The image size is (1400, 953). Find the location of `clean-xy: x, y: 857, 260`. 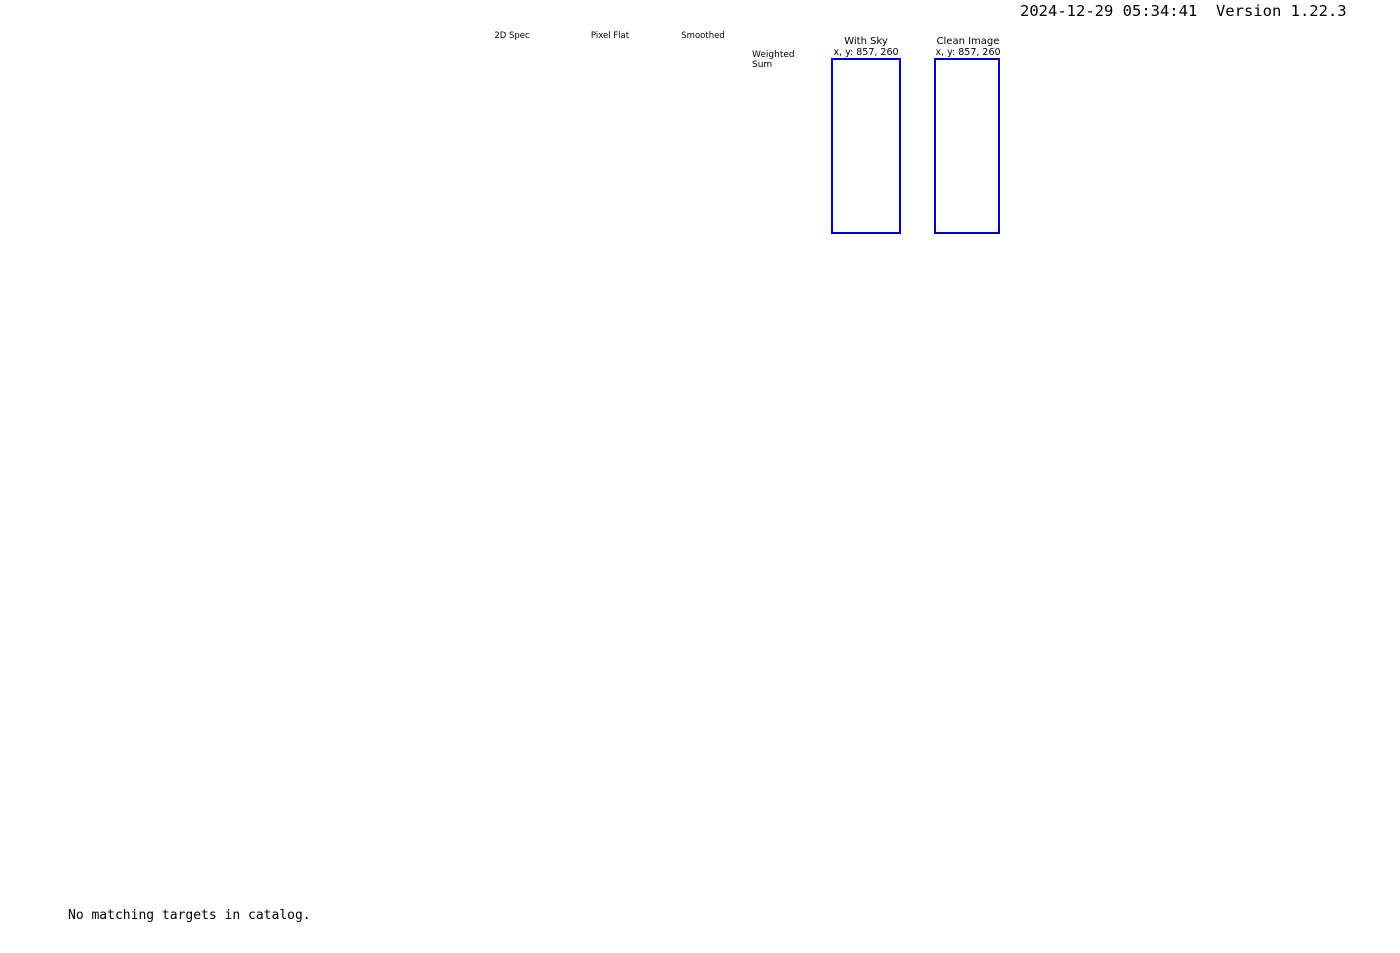

clean-xy: x, y: 857, 260 is located at coordinates (968, 52).